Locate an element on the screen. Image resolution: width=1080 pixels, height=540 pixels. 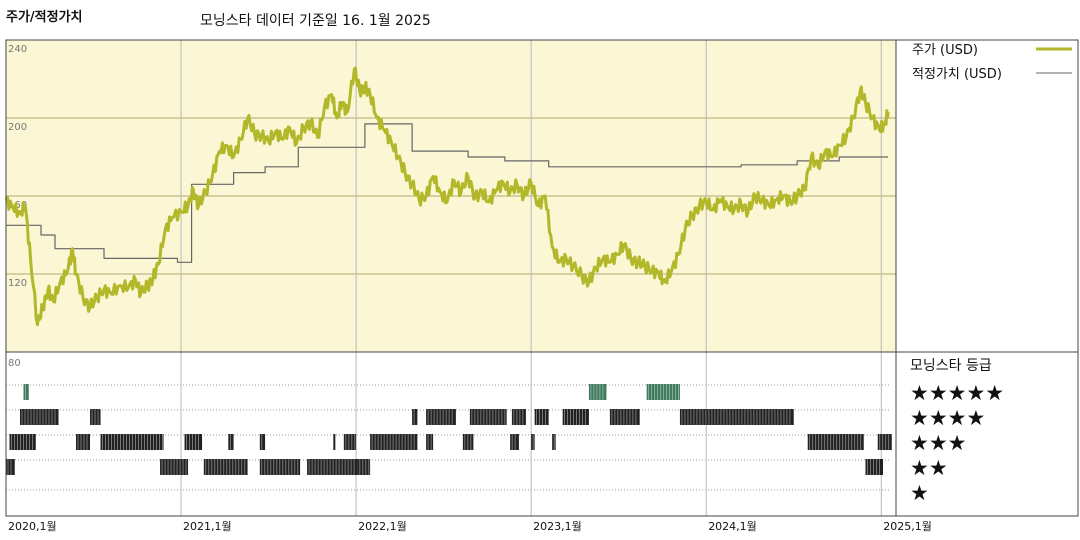
y-tick-200: 200 is located at coordinates (17, 127).